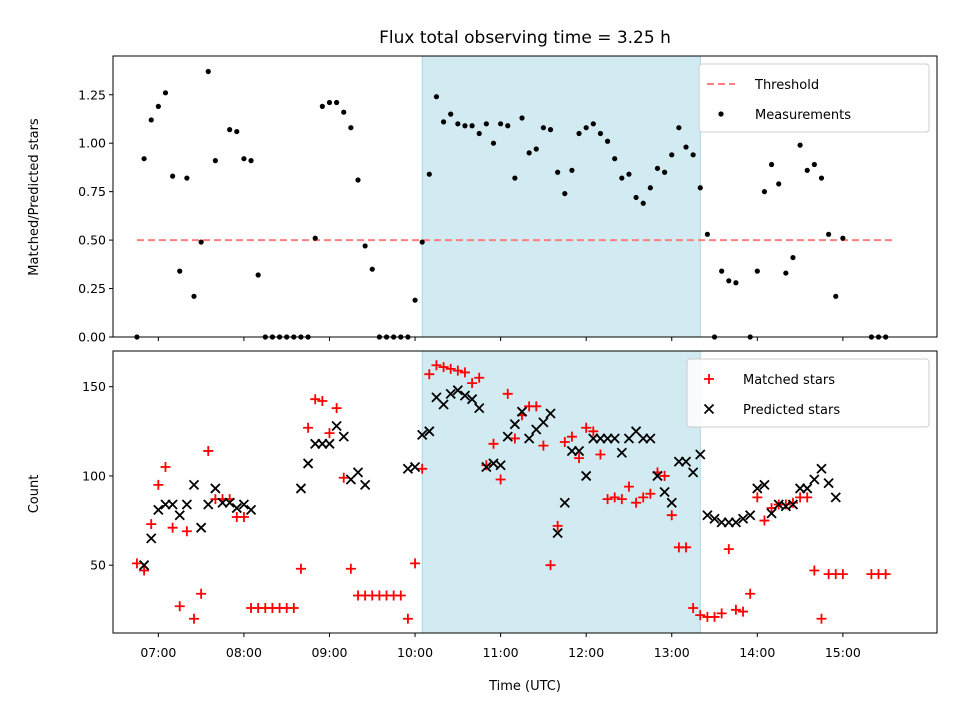 The image size is (960, 720). Describe the element at coordinates (92, 191) in the screenshot. I see `top-y-tick-label: 0.75` at that location.